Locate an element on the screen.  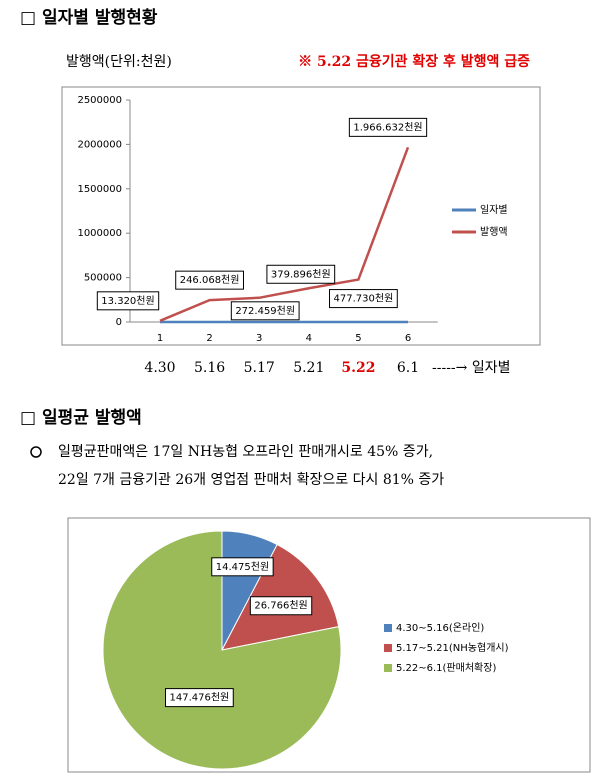
date-label: 4.30 is located at coordinates (159, 368).